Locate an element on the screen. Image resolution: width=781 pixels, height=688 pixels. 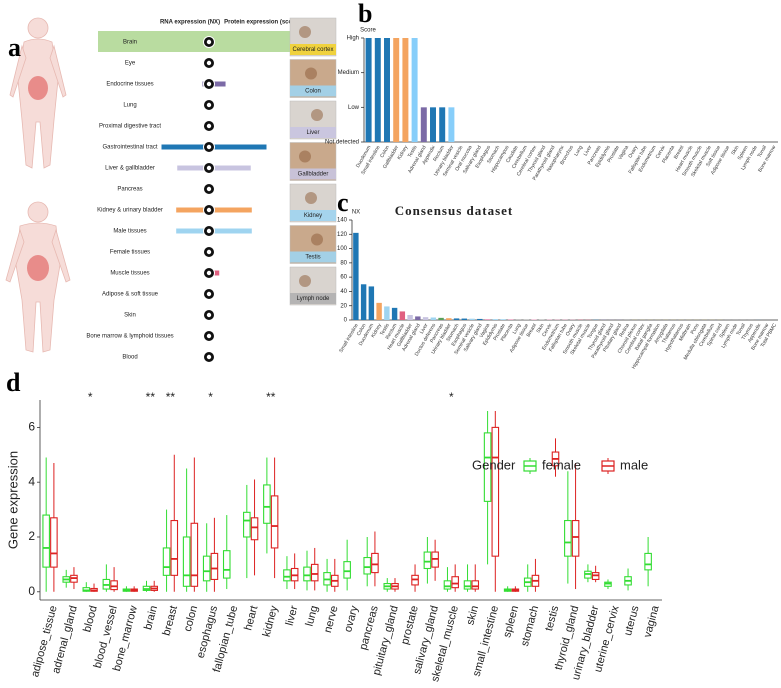
x-tick-label: spleen is located at coordinates (511, 621).